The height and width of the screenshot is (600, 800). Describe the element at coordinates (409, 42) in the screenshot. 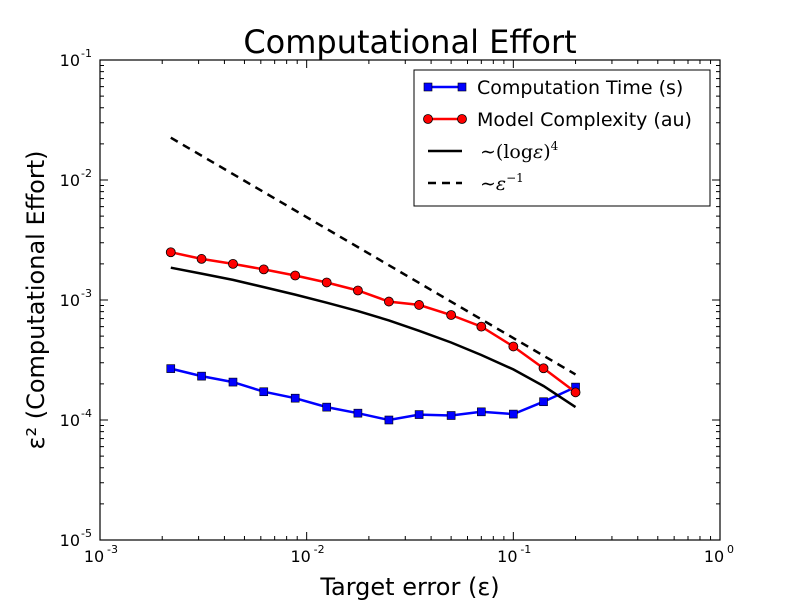

I see `chart-title: Computational Effort` at that location.